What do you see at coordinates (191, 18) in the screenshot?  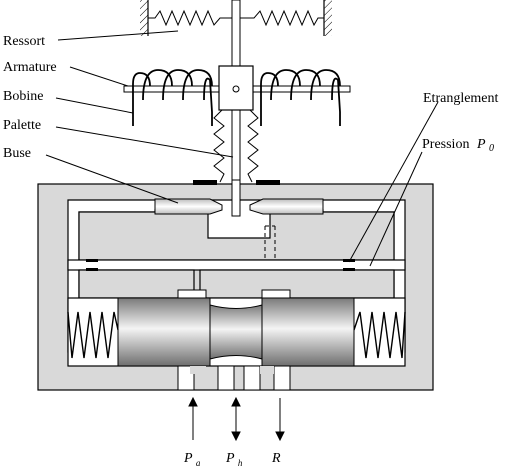 I see `top-spring-left` at bounding box center [191, 18].